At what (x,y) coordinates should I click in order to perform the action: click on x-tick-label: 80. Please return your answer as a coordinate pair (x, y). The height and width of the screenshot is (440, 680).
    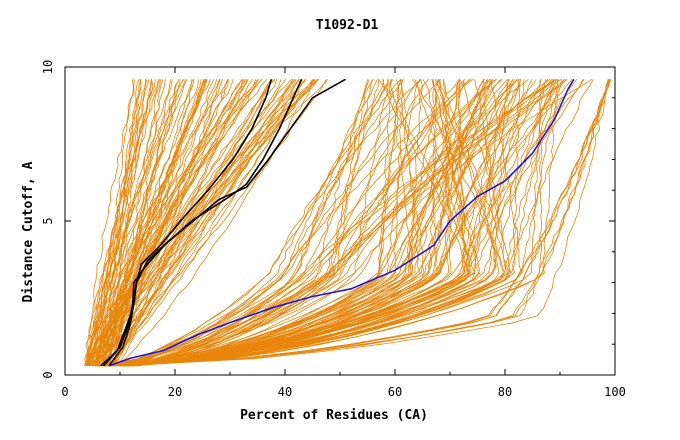
    Looking at the image, I should click on (505, 392).